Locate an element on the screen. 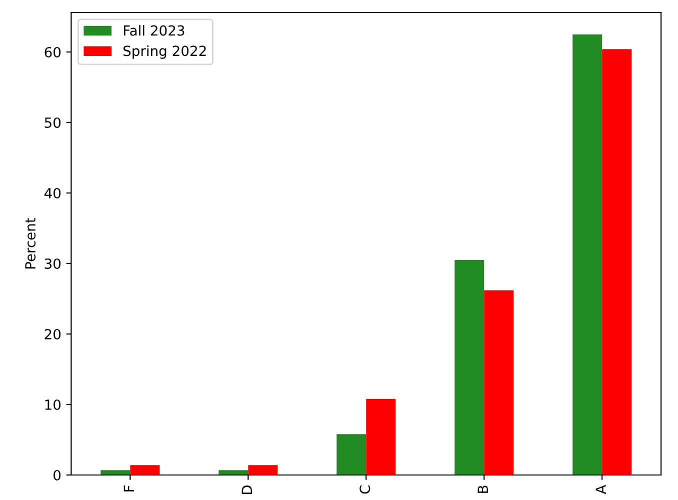  y-tick-label: 60 is located at coordinates (52, 52).